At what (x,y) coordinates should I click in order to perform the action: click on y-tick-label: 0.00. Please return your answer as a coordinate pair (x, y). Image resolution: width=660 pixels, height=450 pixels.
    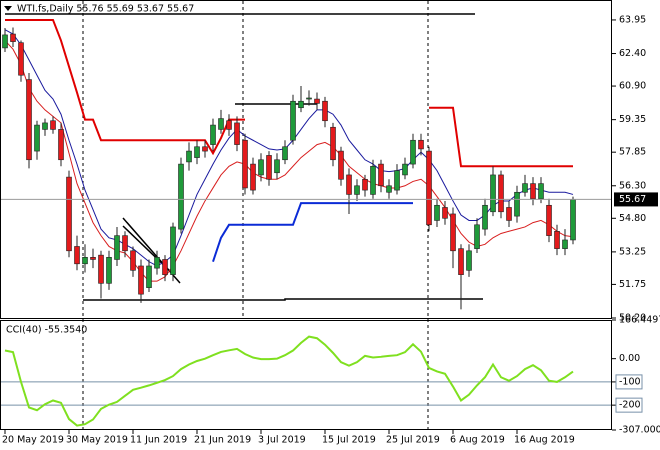
    Looking at the image, I should click on (629, 358).